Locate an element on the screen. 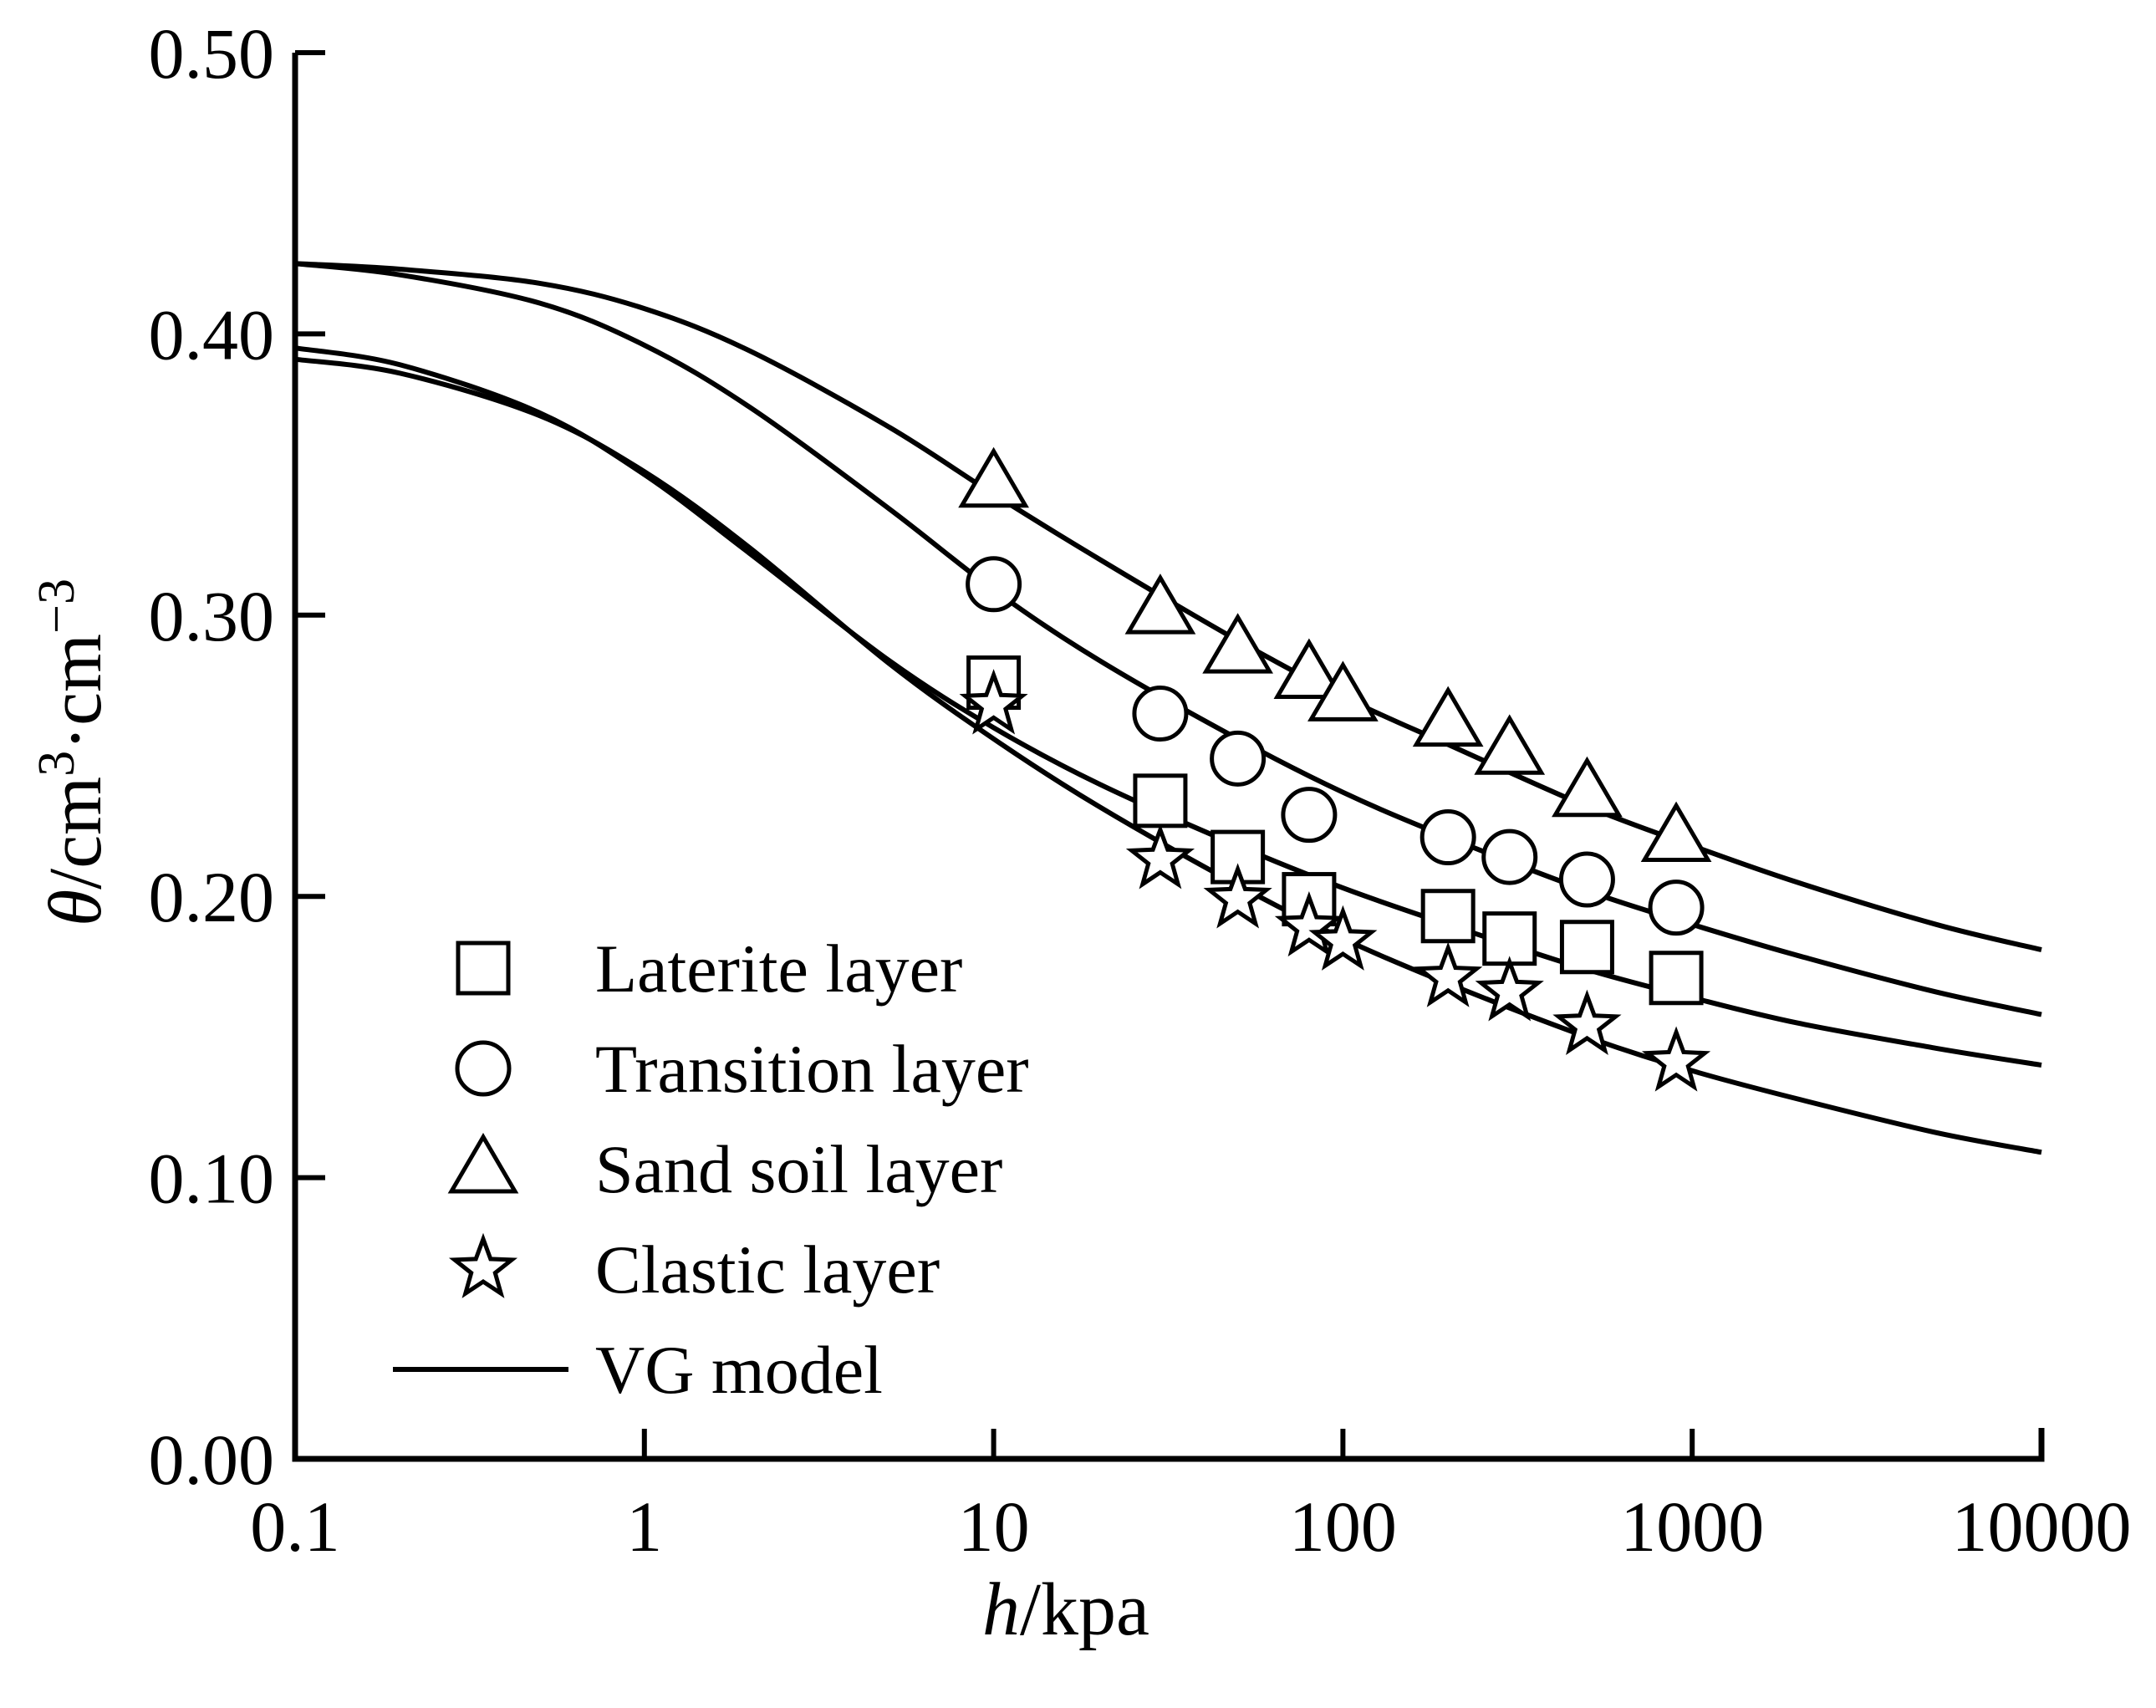 This screenshot has height=1708, width=2156. y-tick-label: 0.30 is located at coordinates (212, 616).